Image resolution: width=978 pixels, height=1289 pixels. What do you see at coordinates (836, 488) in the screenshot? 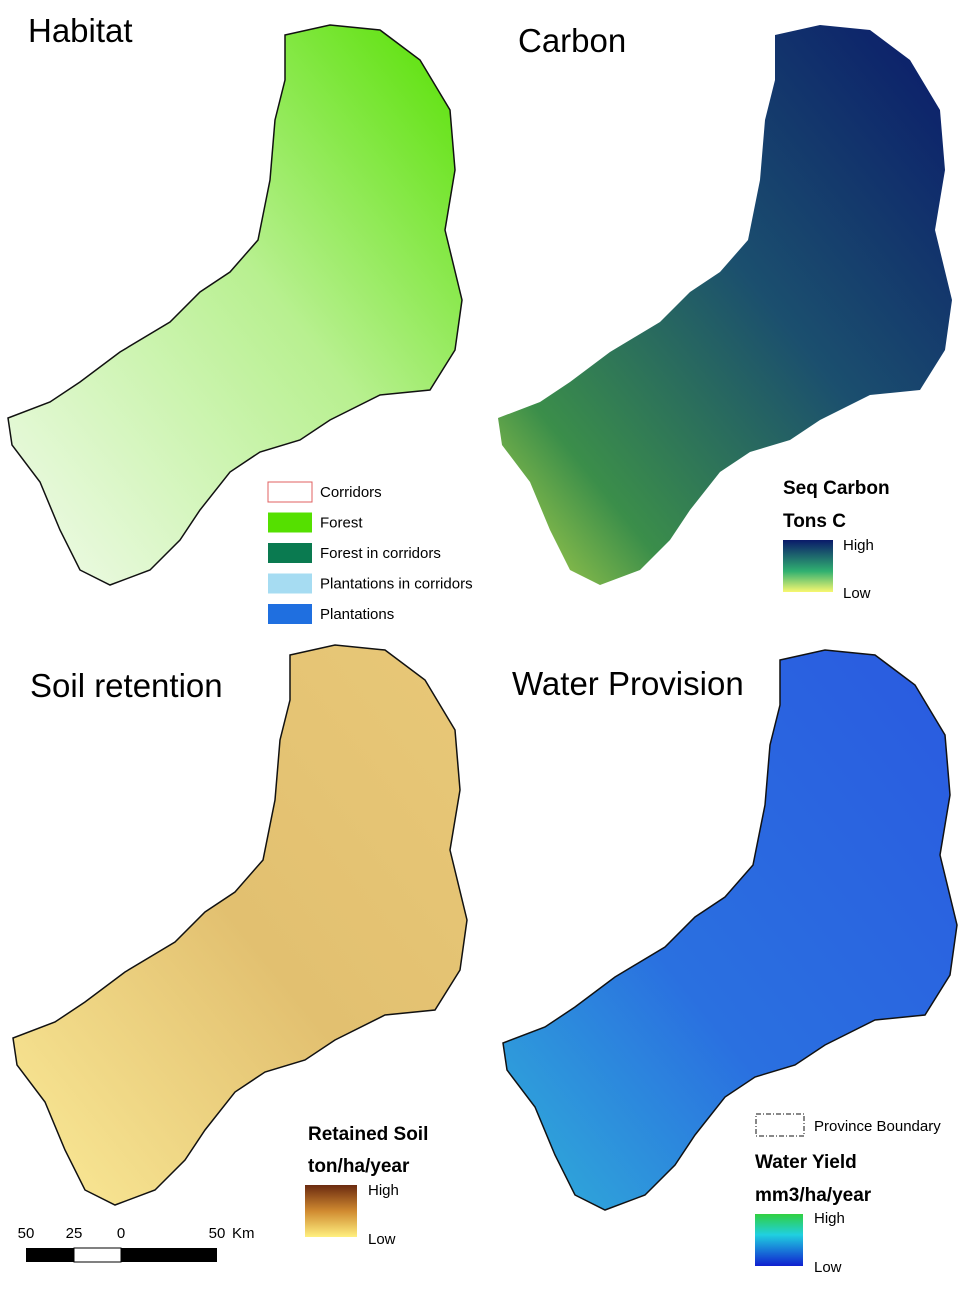
I see `legend-title: Seq Carbon` at bounding box center [836, 488].